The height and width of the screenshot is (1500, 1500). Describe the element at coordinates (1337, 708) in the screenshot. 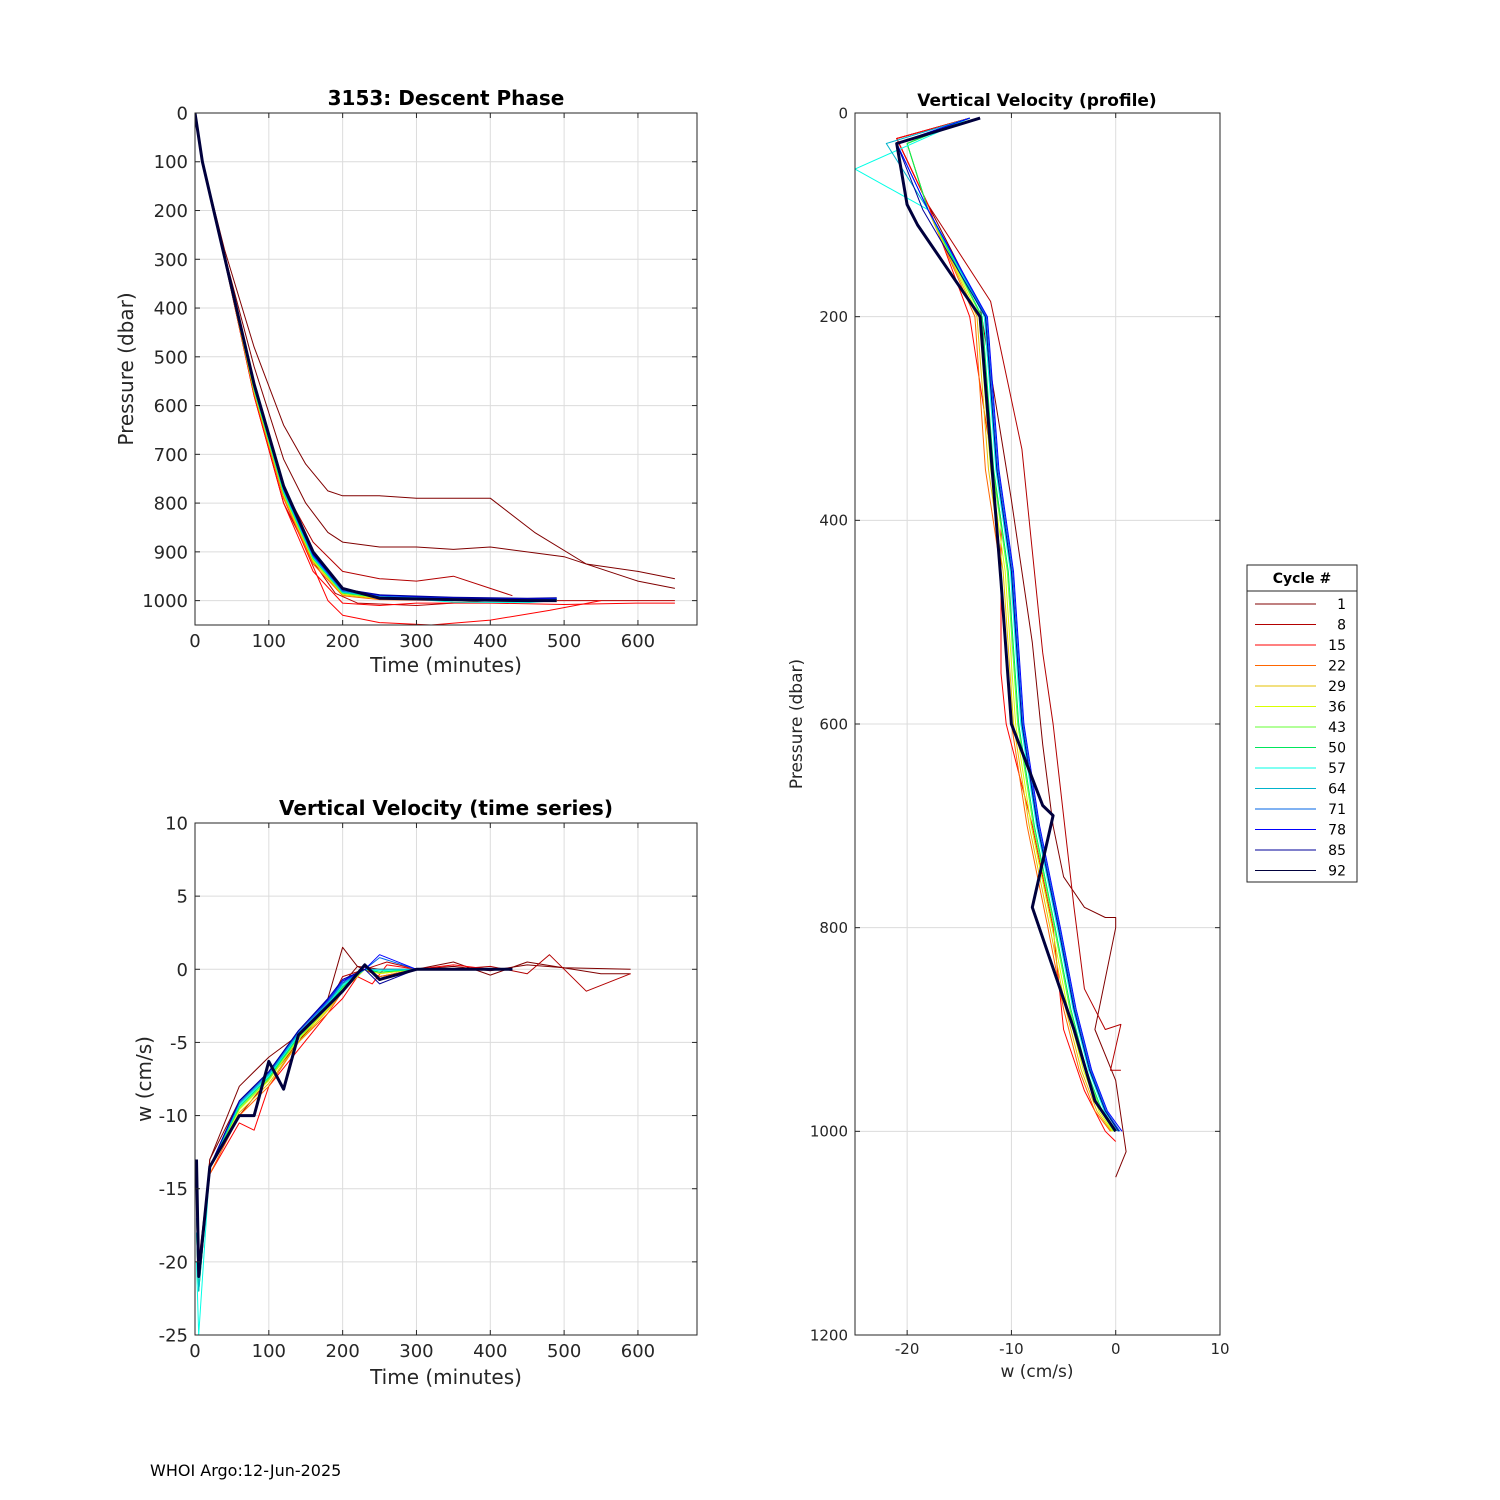

I see `legend-label: 36` at that location.